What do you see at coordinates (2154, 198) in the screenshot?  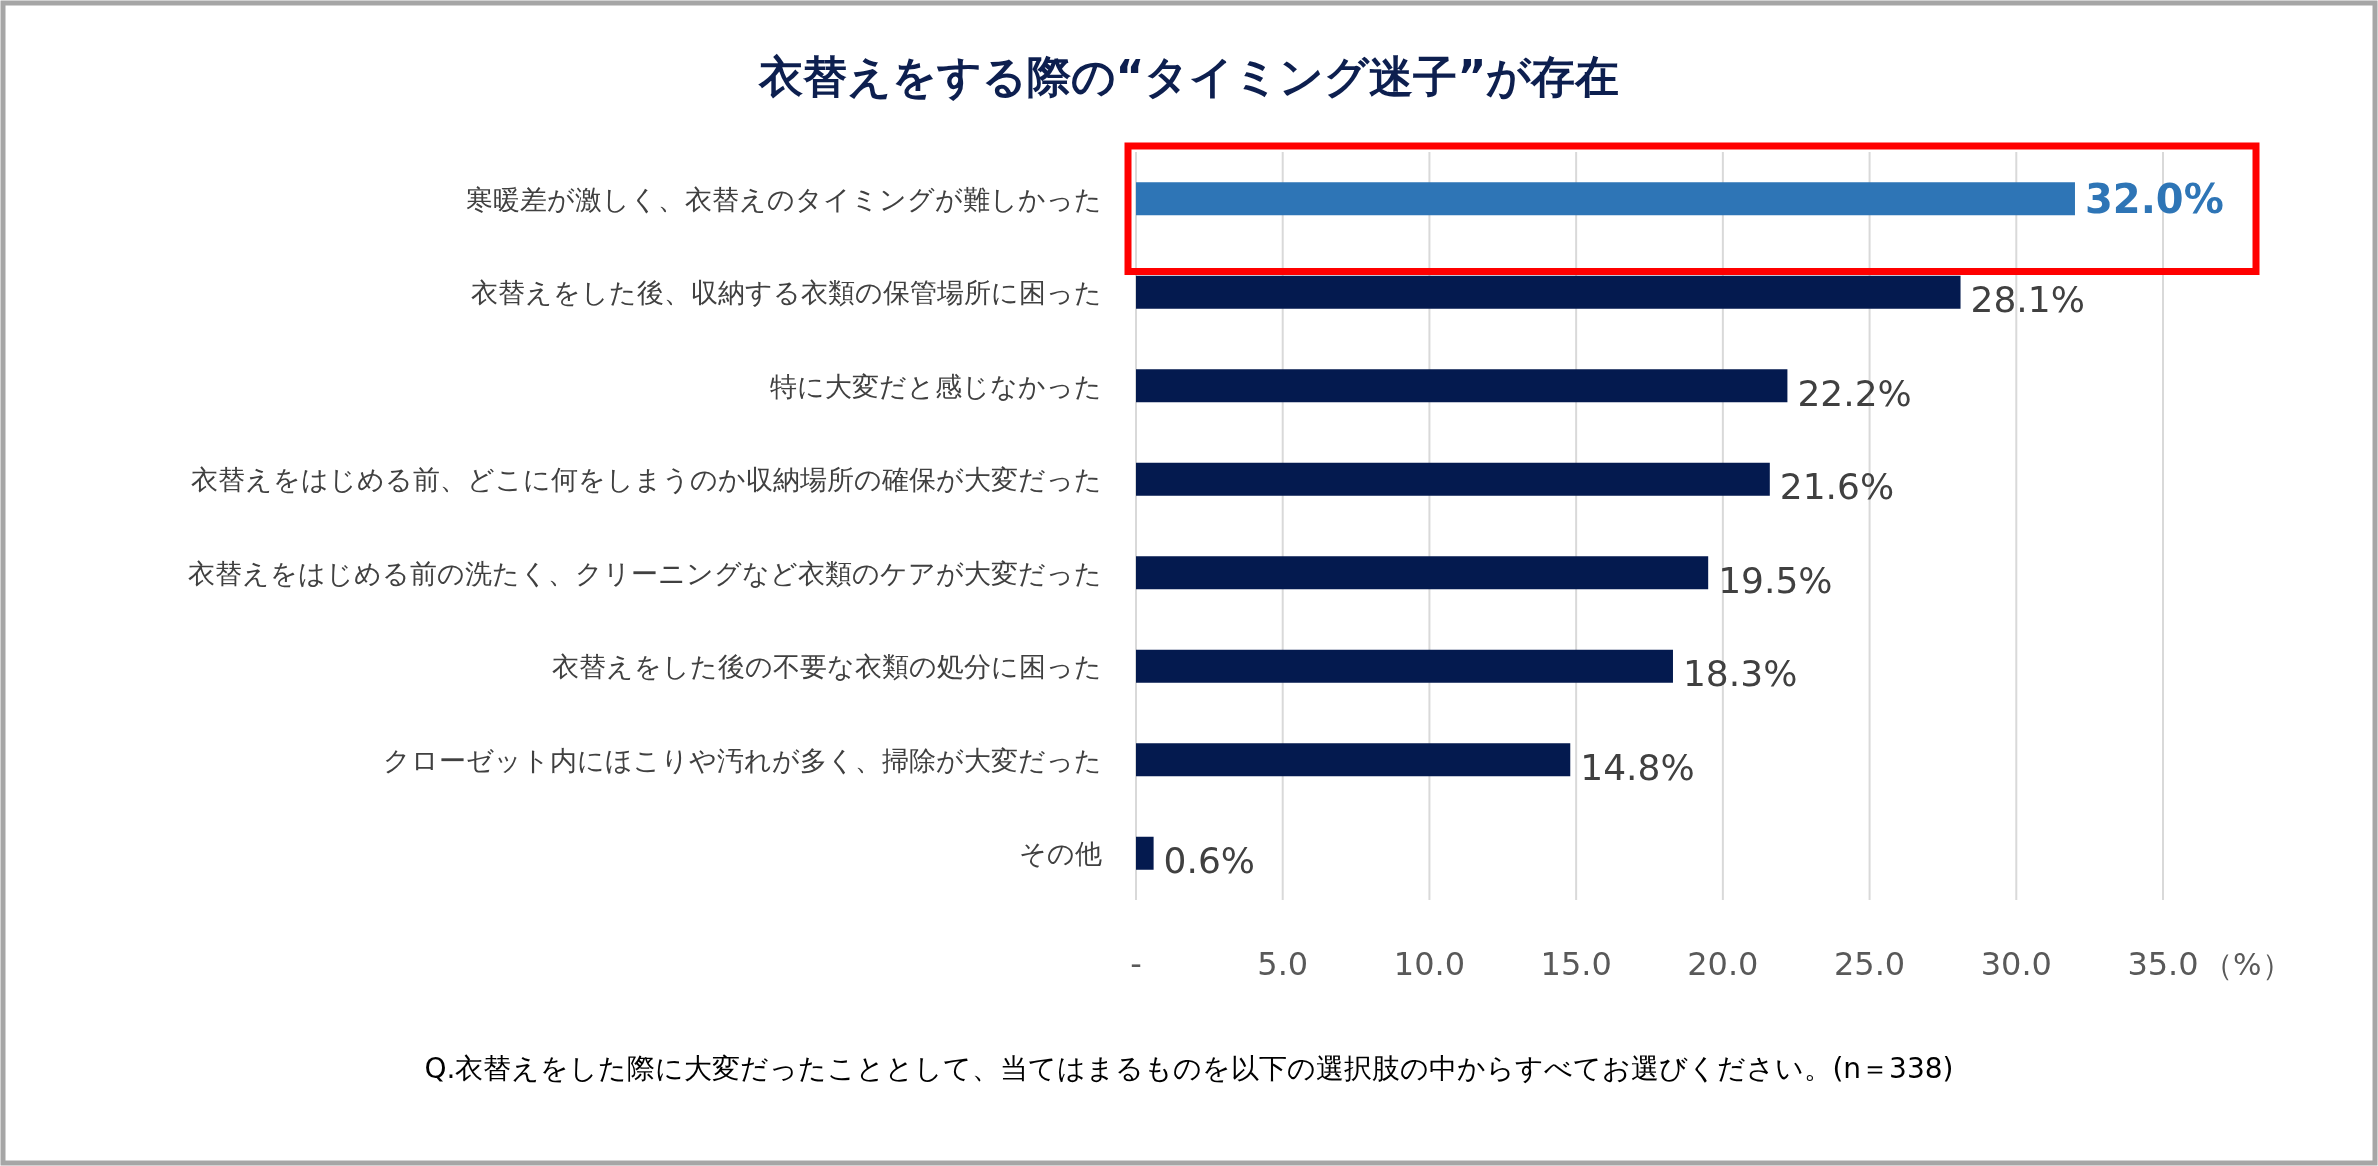 I see `data-label: 32.0%` at bounding box center [2154, 198].